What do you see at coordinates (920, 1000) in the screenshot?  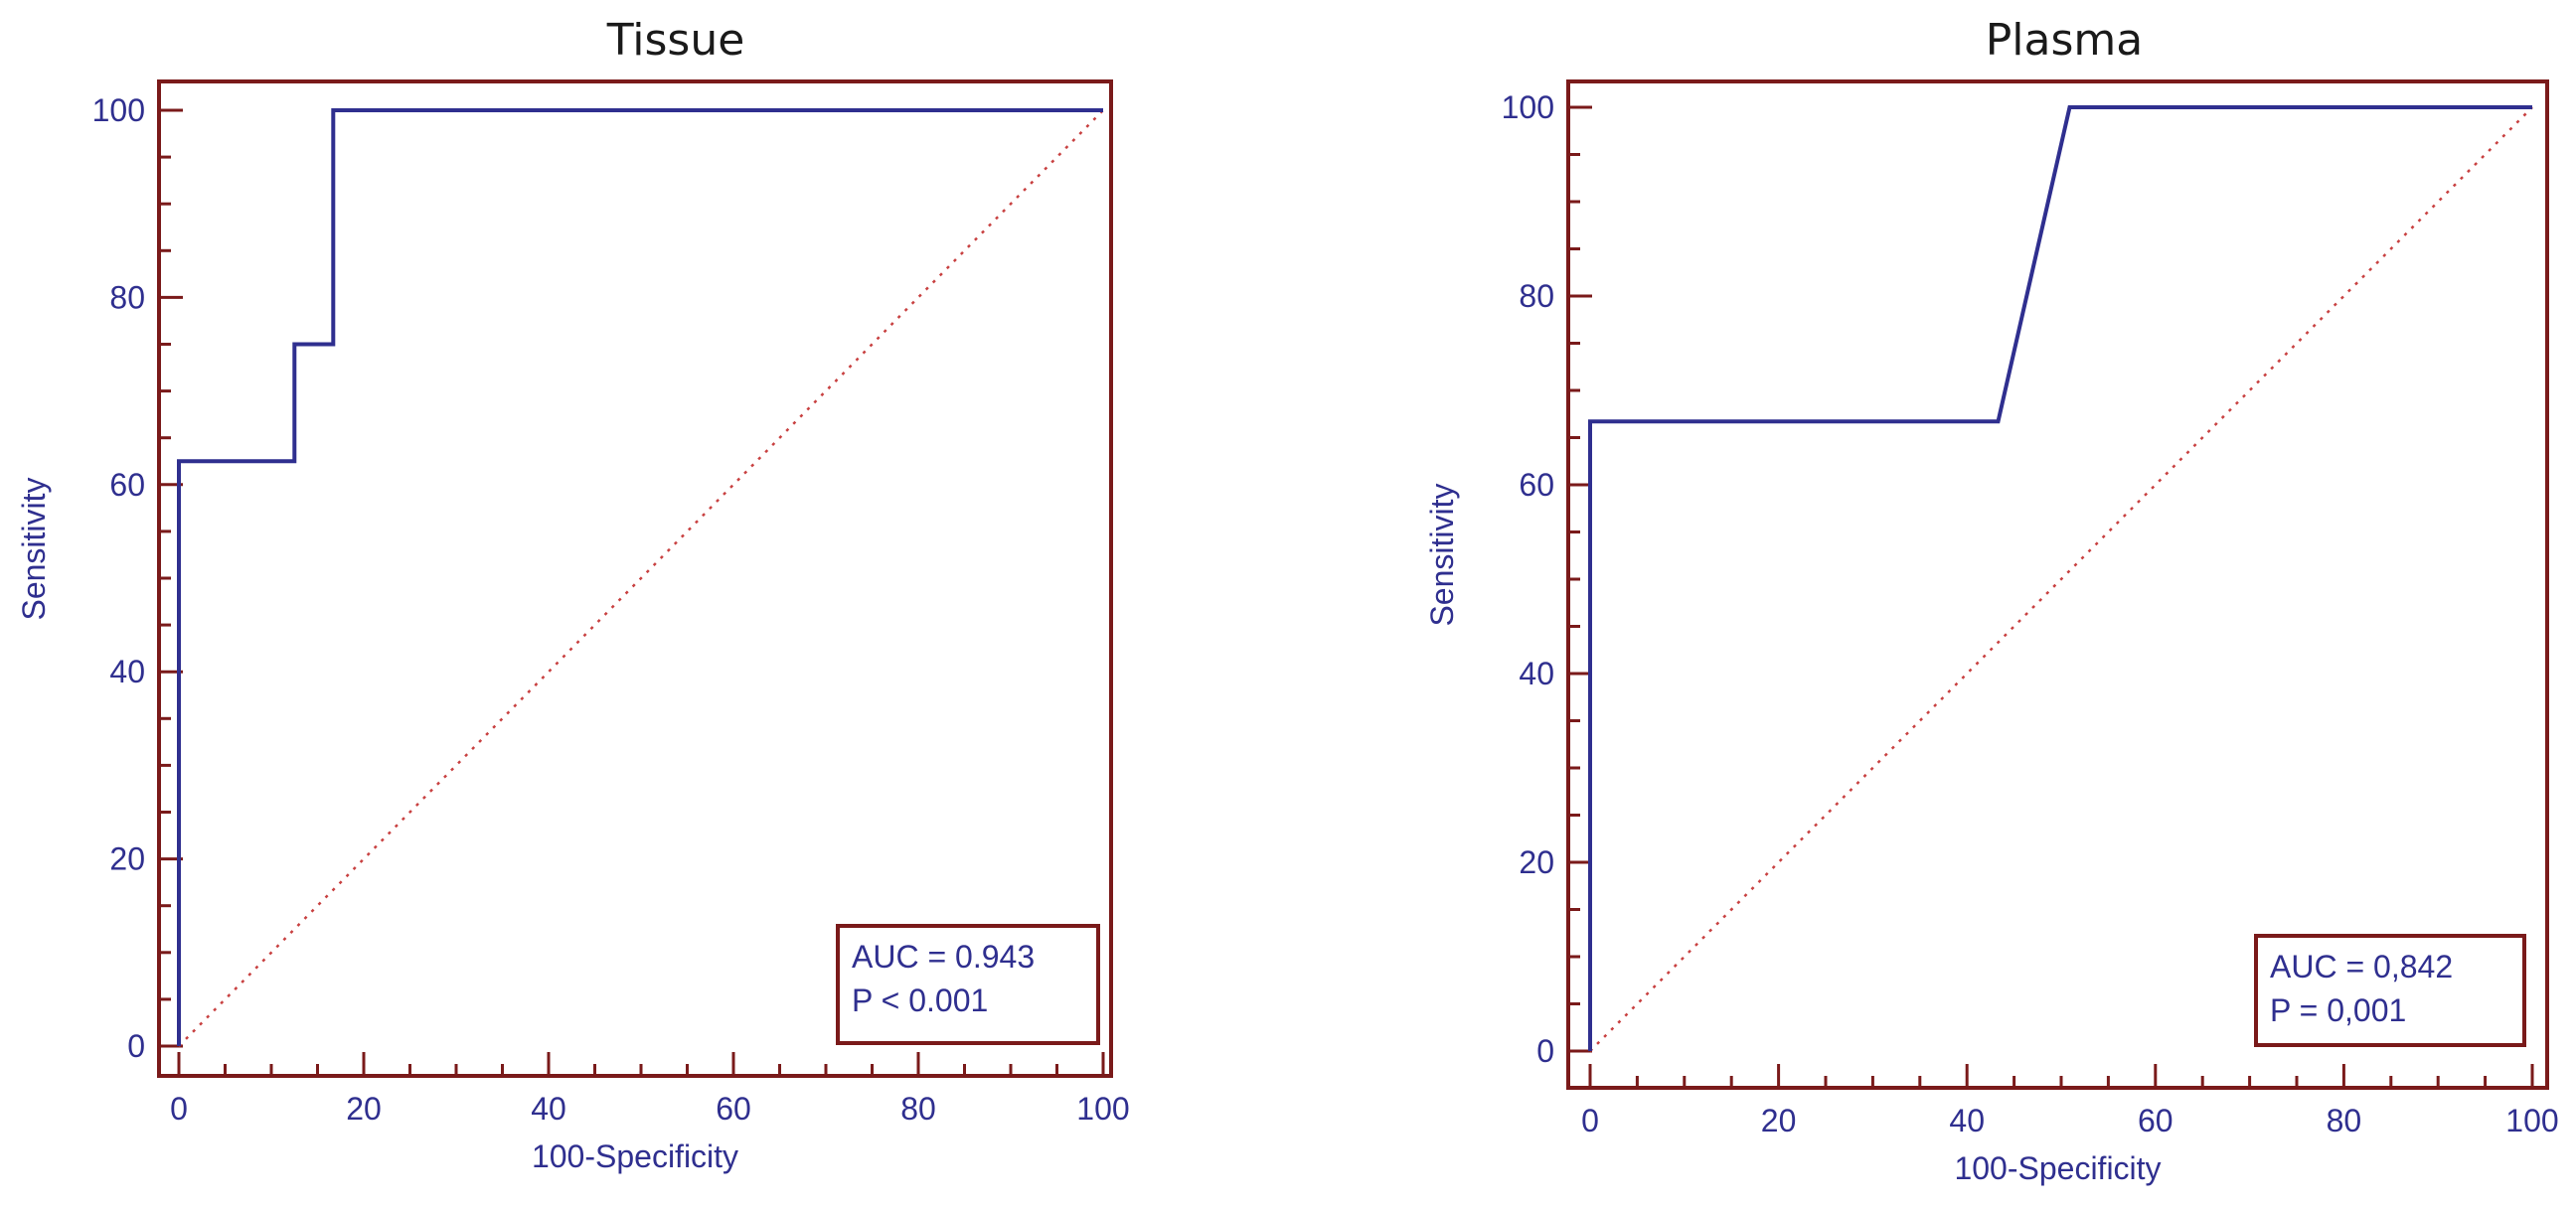 I see `p-value-label: P < 0.001` at bounding box center [920, 1000].